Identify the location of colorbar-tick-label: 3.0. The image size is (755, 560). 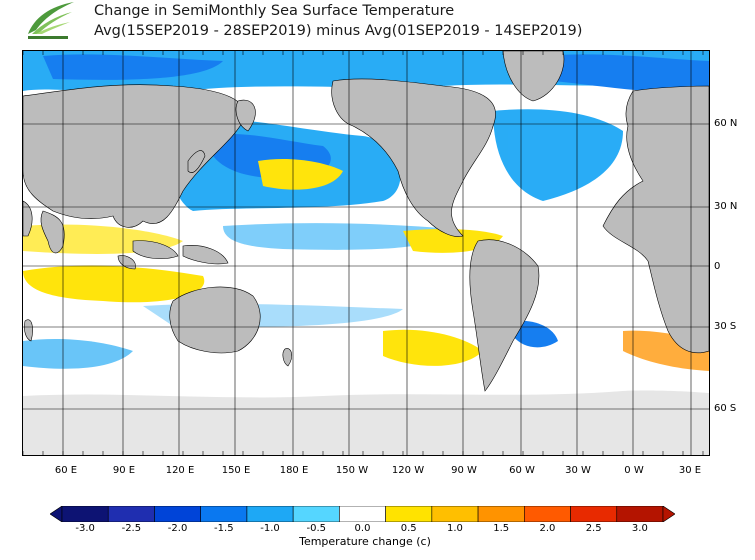
(639, 528).